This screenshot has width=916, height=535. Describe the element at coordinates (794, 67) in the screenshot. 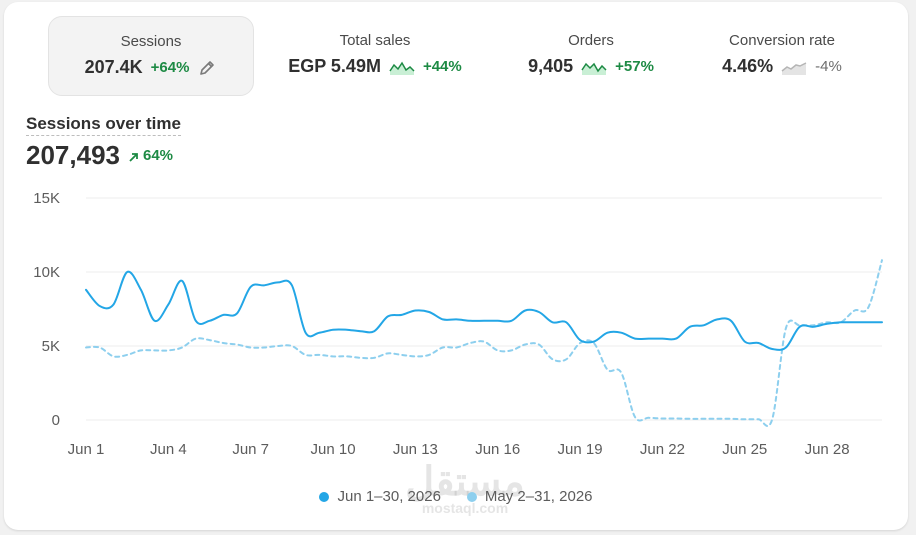

I see `sparkline-flat-icon` at that location.